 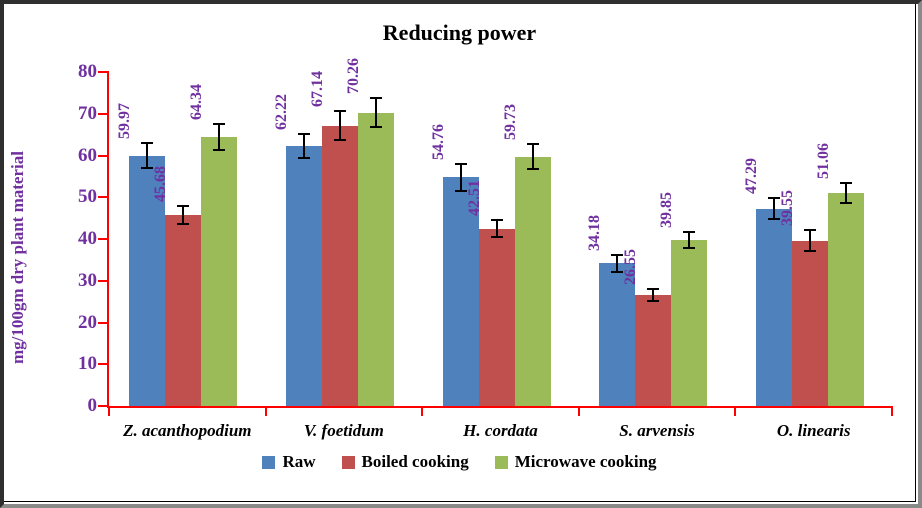 What do you see at coordinates (125, 121) in the screenshot?
I see `data-label: 59.97` at bounding box center [125, 121].